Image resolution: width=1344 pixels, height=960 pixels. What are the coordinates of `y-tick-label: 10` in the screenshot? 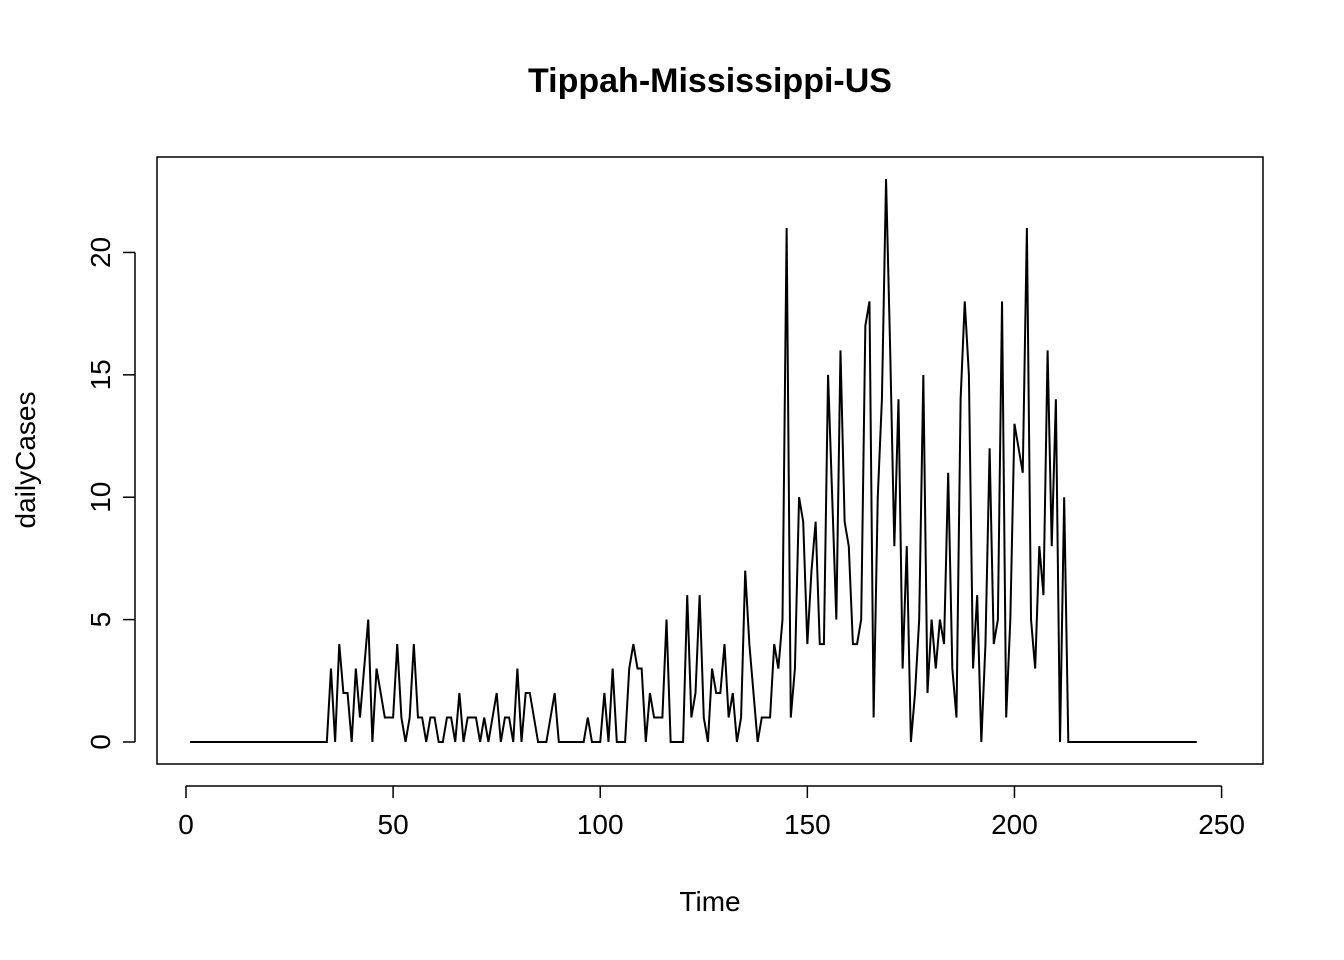 It's located at (100, 497).